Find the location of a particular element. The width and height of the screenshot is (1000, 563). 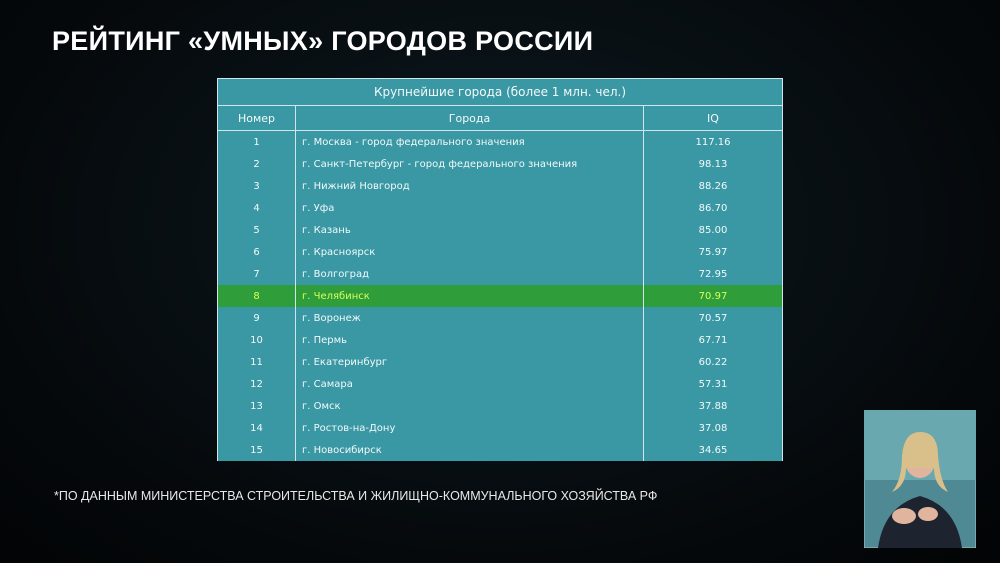

table-row: 3 г. Нижний Новгород 88.26 is located at coordinates (500, 186).